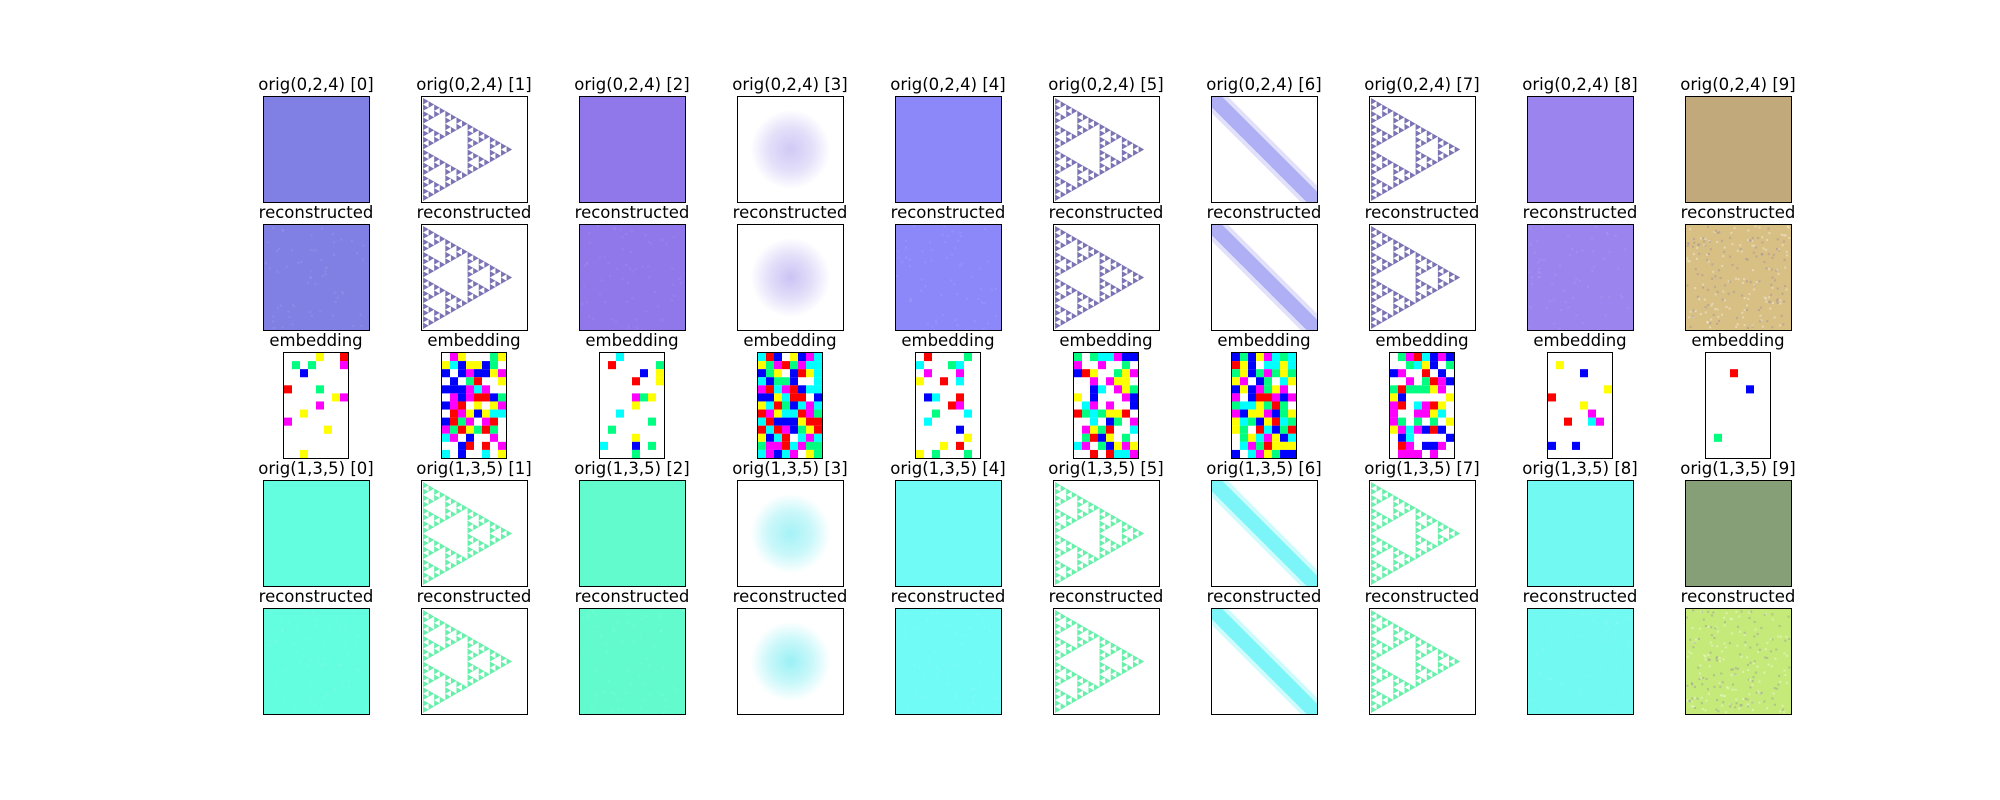 The width and height of the screenshot is (2000, 800). What do you see at coordinates (948, 468) in the screenshot?
I see `original-title: orig(1,3,5) [4]` at bounding box center [948, 468].